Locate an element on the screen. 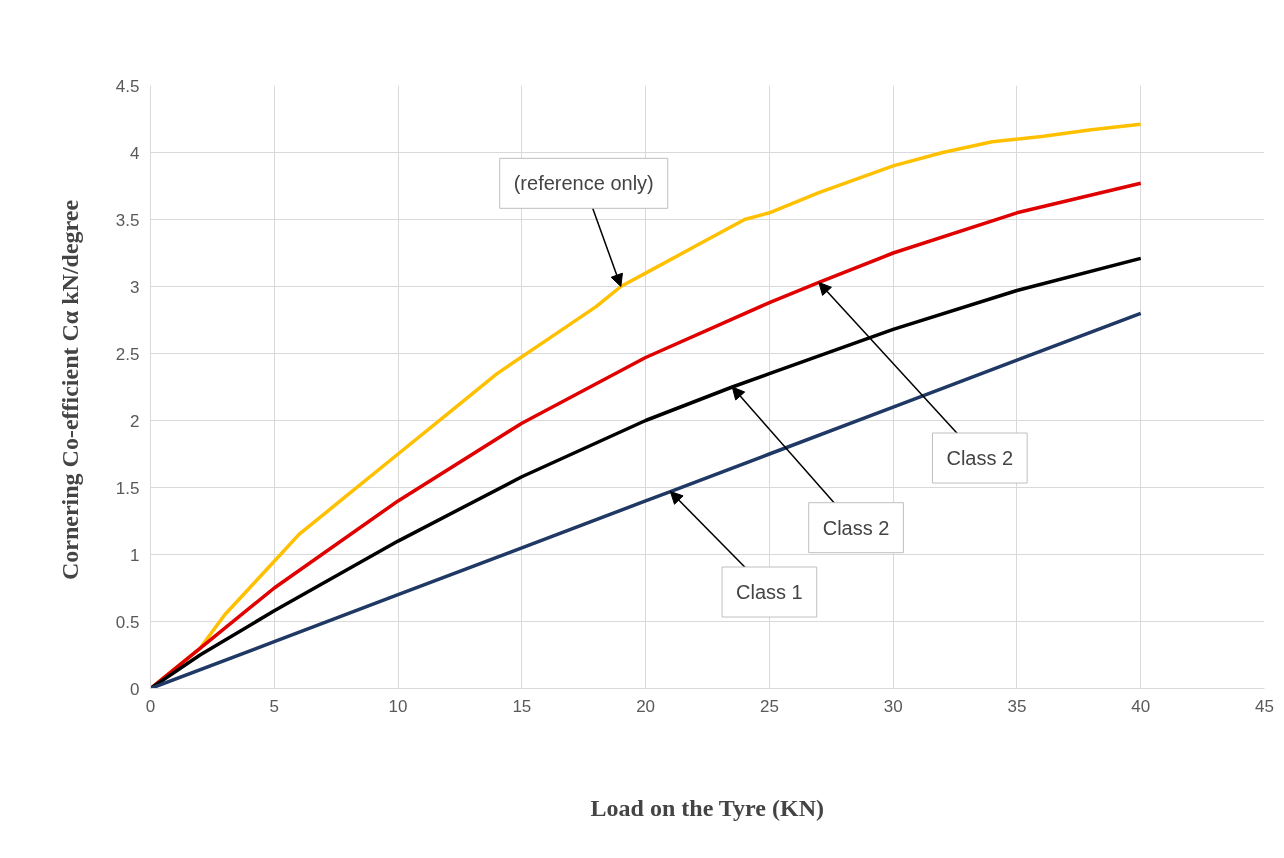  y-tick-label: 0.5 is located at coordinates (127, 622).